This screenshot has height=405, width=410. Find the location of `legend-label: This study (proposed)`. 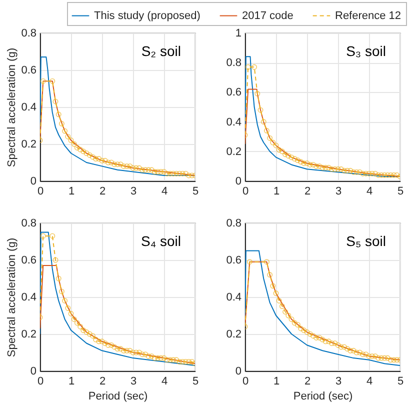

legend-label: This study (proposed) is located at coordinates (147, 16).